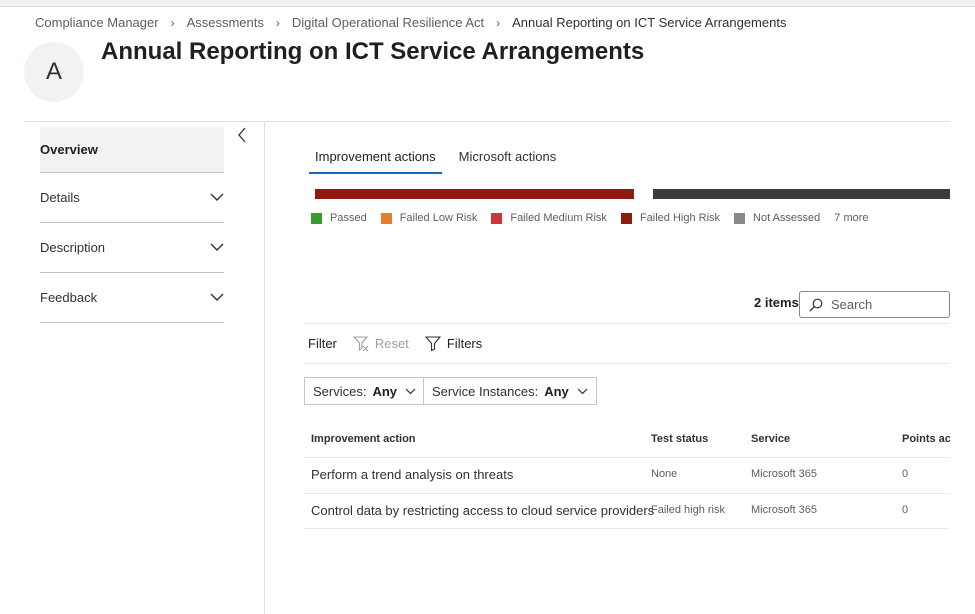 This screenshot has height=614, width=975. Describe the element at coordinates (388, 22) in the screenshot. I see `breadcrumb-regulation: Digital Operational Resilience Act` at that location.